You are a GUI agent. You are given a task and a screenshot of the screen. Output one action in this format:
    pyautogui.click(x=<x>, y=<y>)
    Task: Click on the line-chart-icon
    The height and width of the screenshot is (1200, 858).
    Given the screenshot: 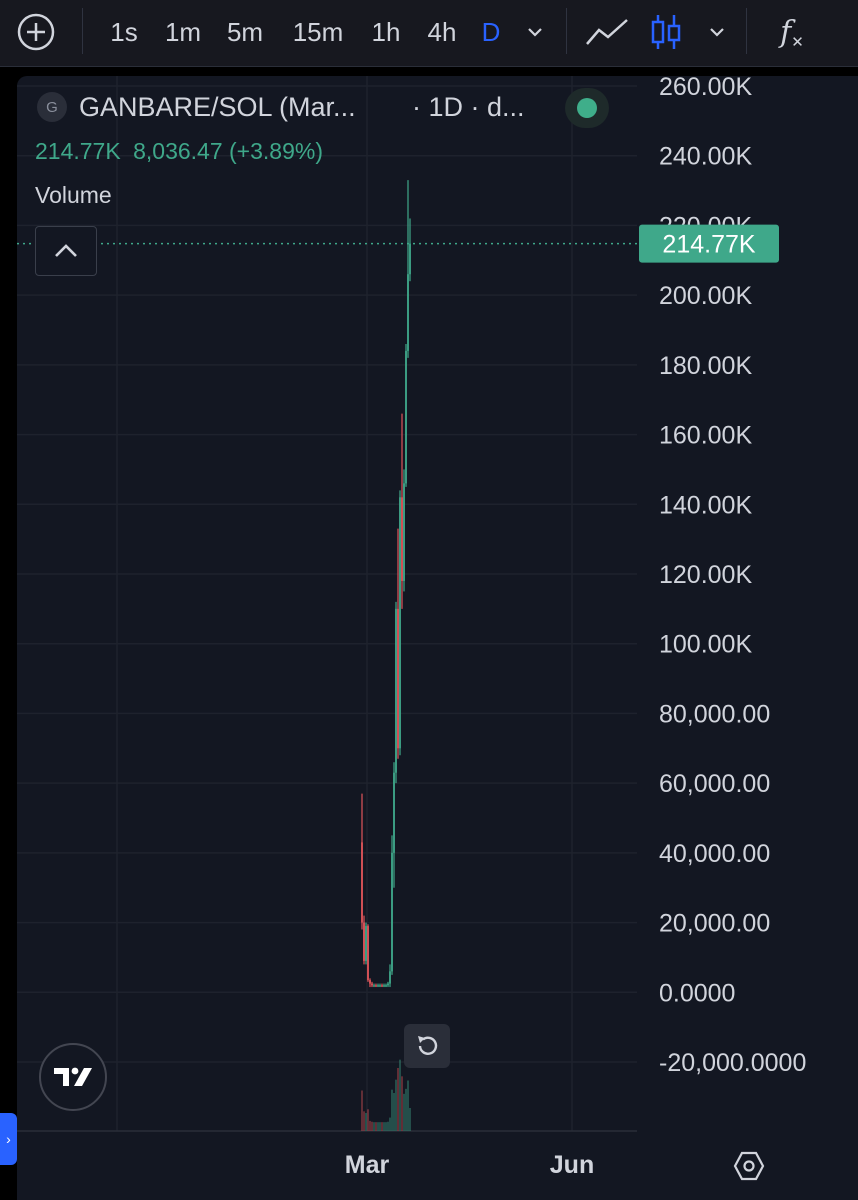 What is the action you would take?
    pyautogui.click(x=607, y=32)
    